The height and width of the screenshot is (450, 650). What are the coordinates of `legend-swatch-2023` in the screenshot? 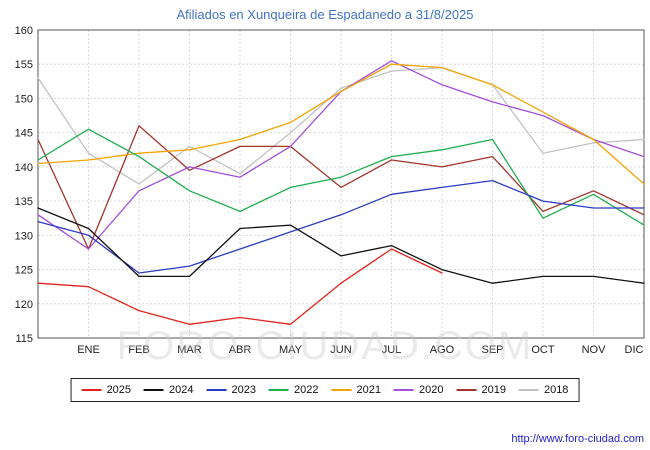 It's located at (216, 390).